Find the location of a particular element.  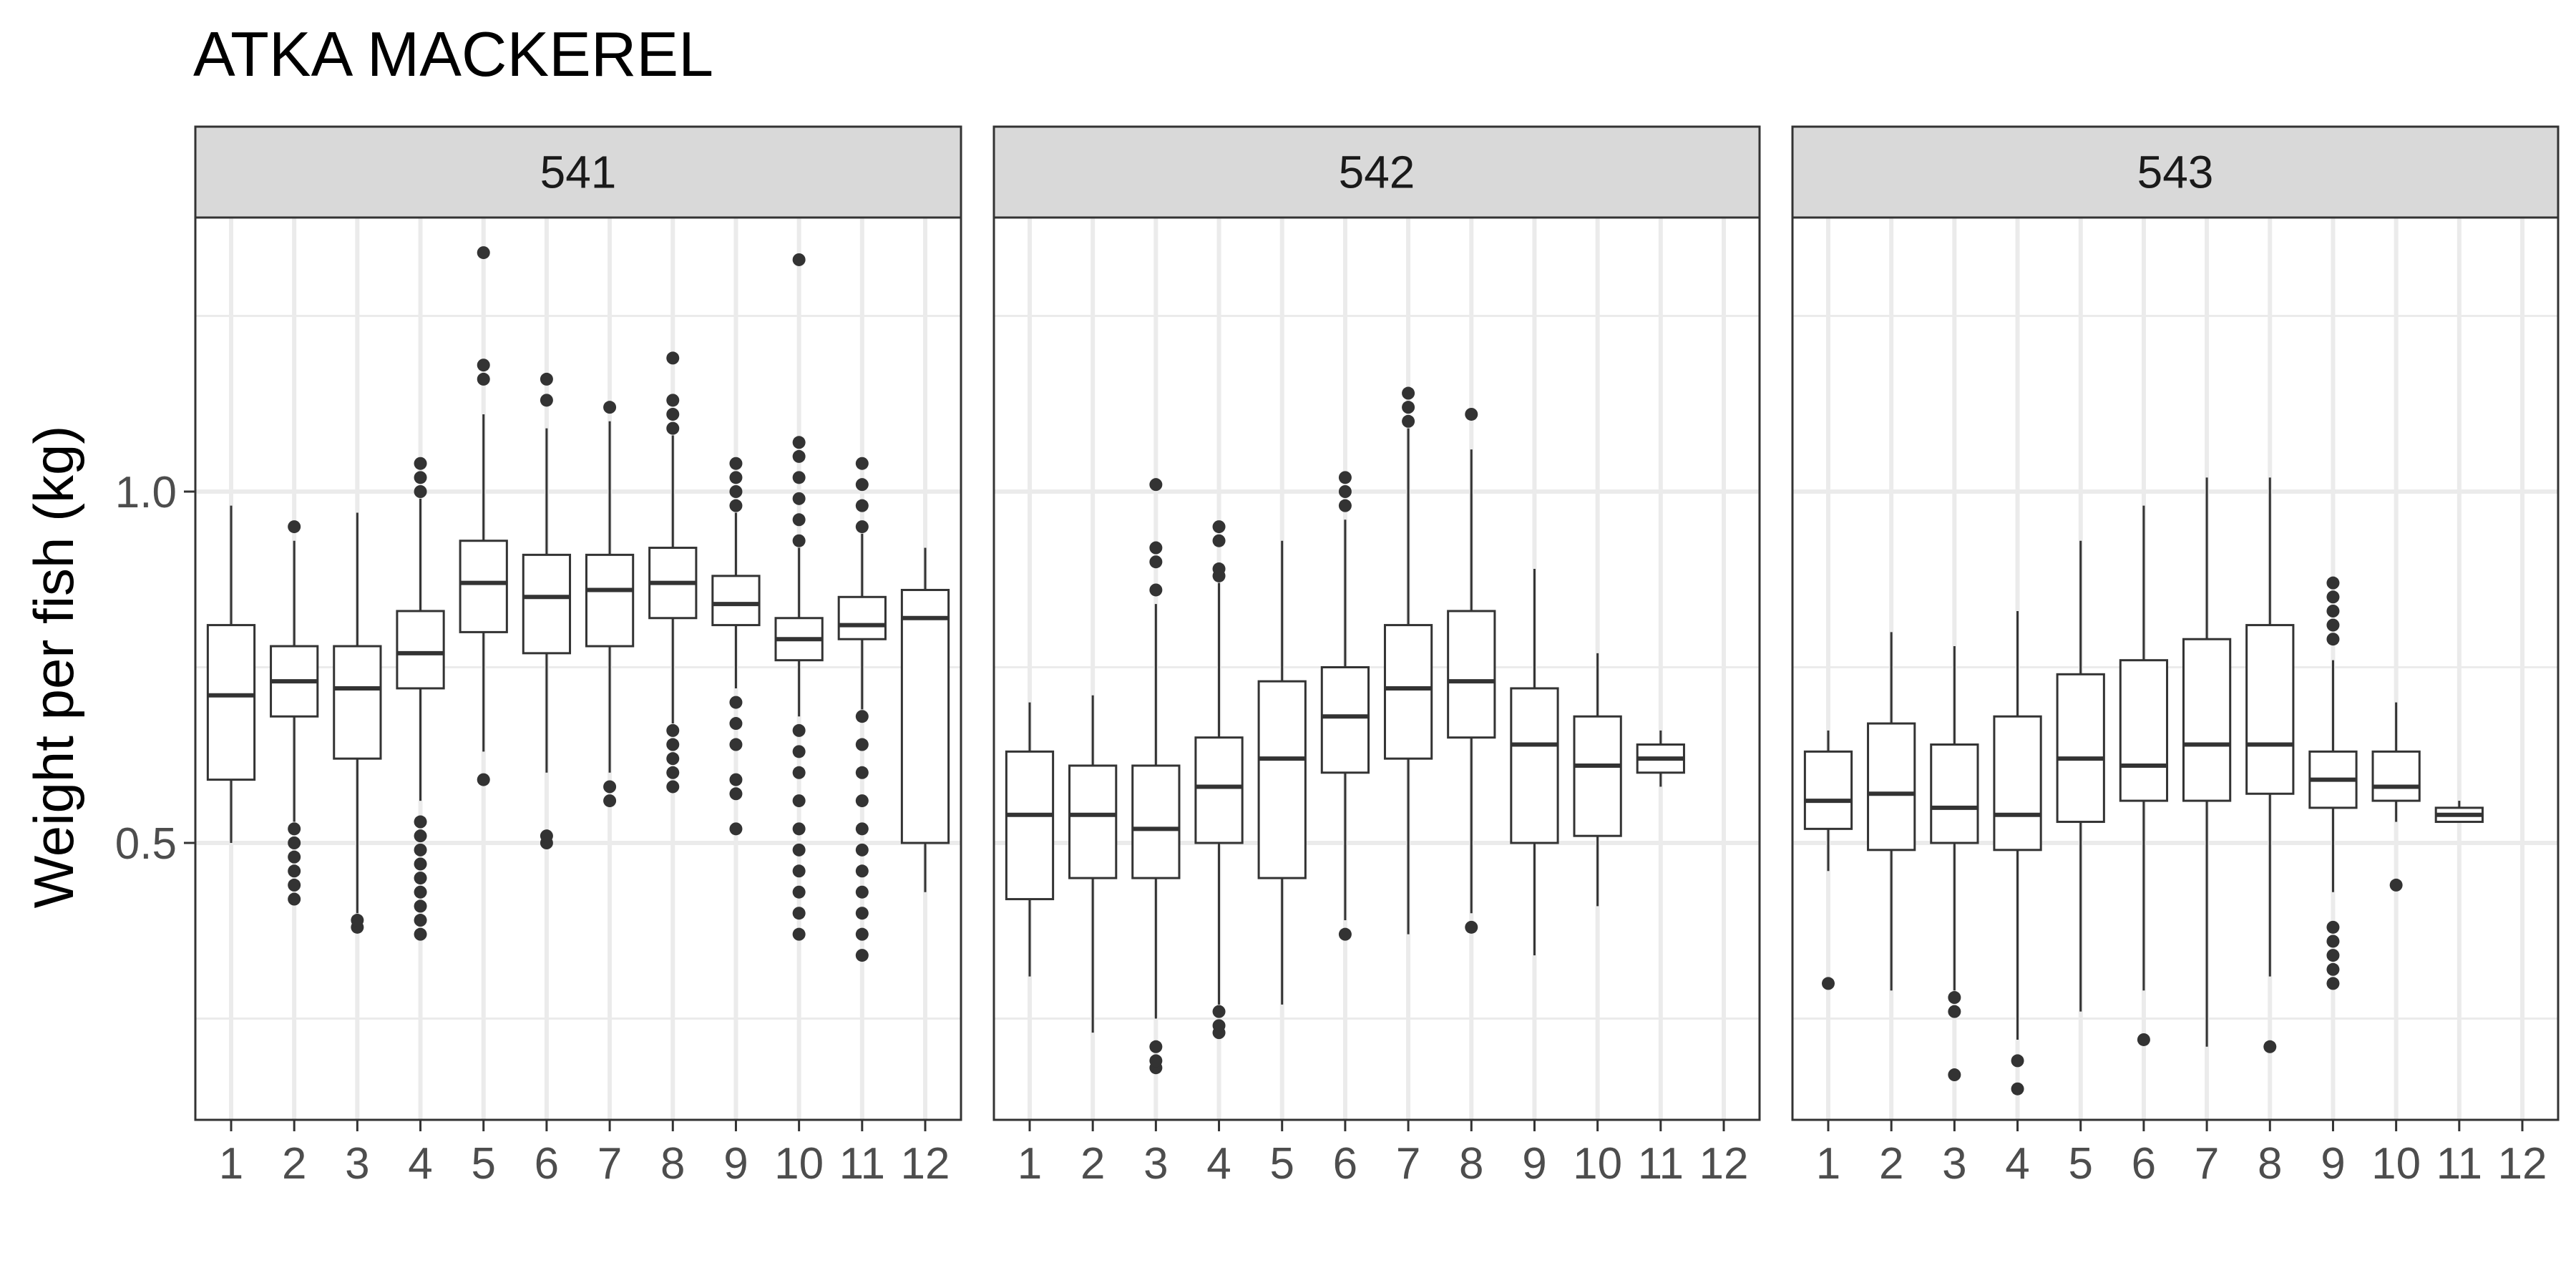

x-tick-label: 10 is located at coordinates (1597, 1164).